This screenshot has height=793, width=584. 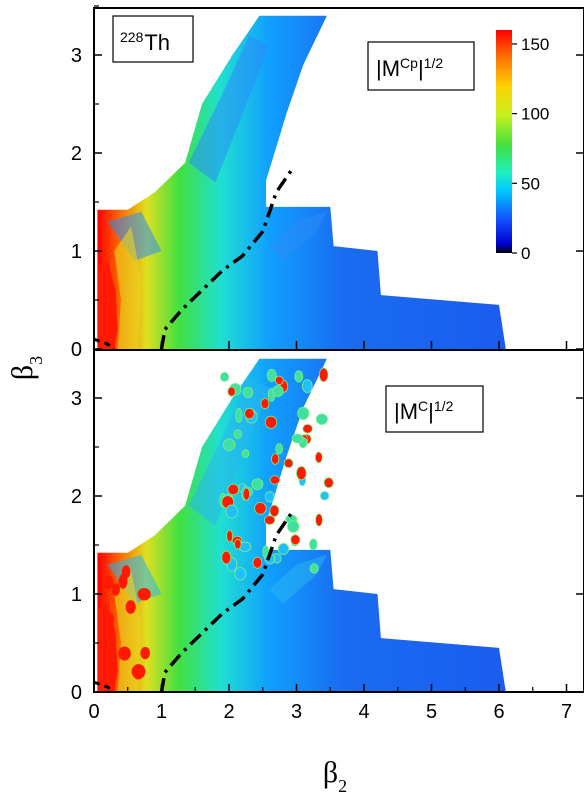 I want to click on colorbar-tick-label: 50, so click(x=530, y=183).